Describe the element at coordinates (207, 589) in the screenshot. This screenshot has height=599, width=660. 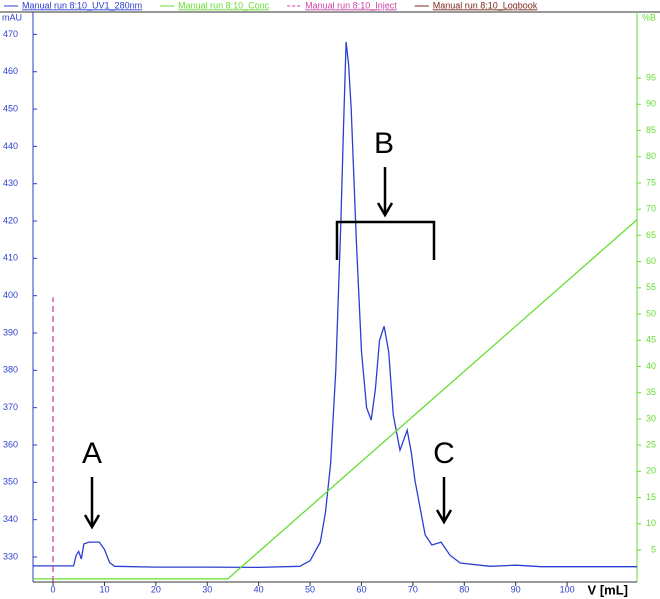
I see `x-tick-label: 30` at that location.